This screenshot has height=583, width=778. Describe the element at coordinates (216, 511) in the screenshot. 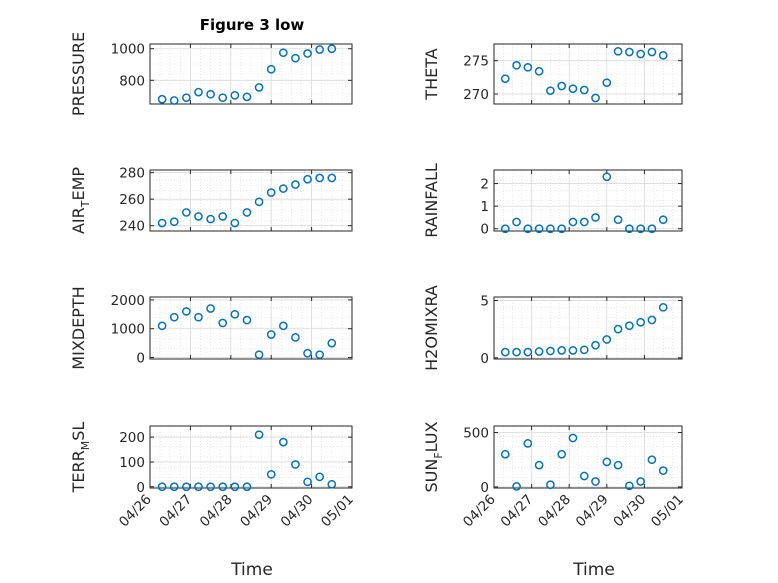

I see `x-tick-label: 04/28` at that location.